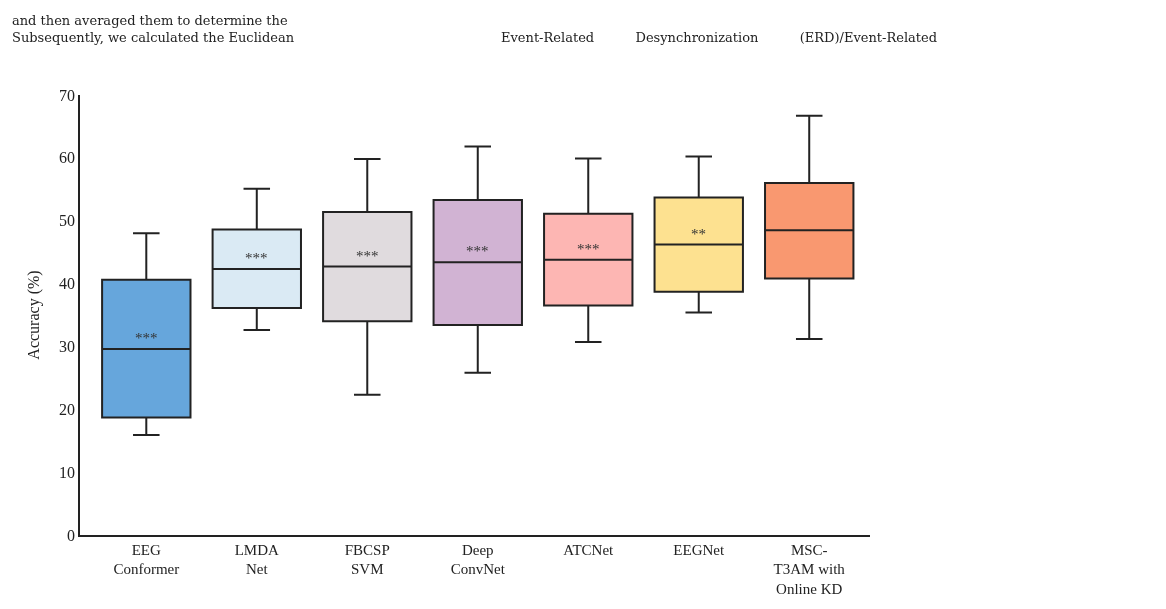 The height and width of the screenshot is (609, 1166). Describe the element at coordinates (67, 95) in the screenshot. I see `y-tick-label: 70` at that location.